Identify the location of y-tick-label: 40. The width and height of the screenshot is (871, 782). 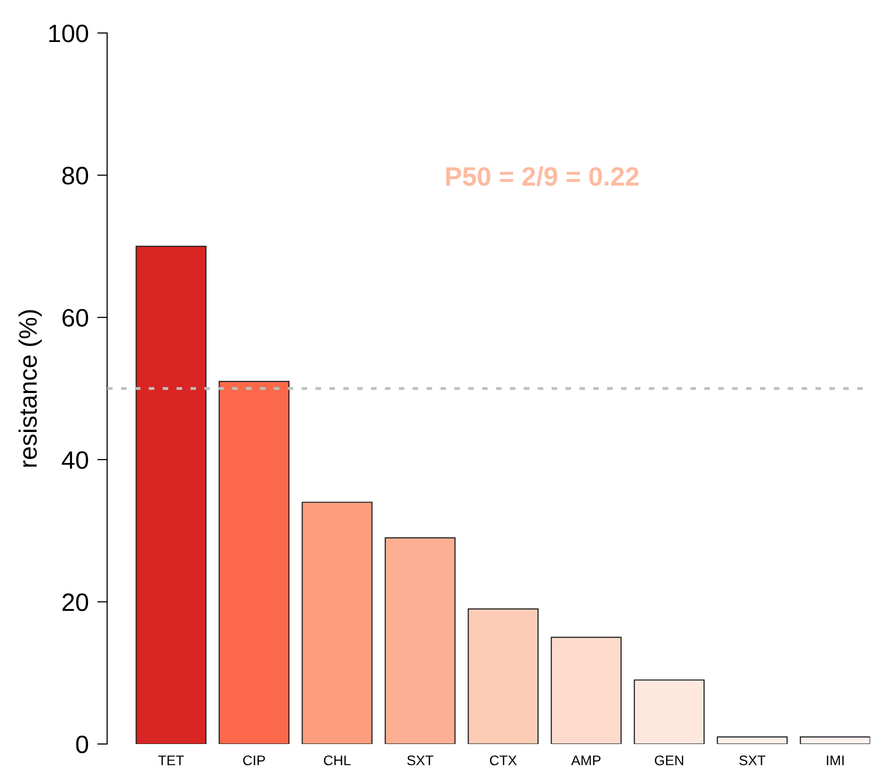
(75, 460).